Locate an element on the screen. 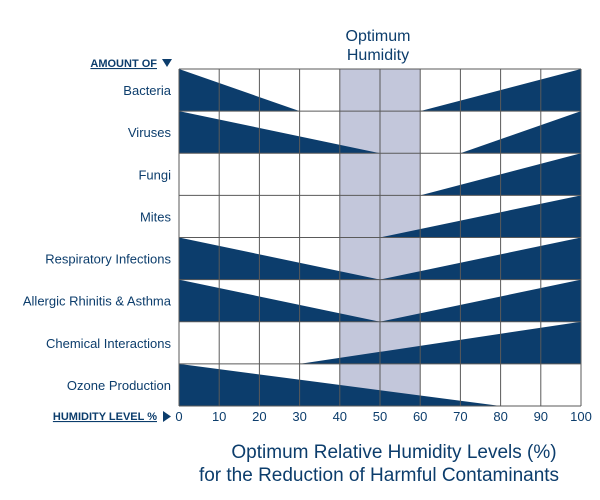 This screenshot has height=500, width=600. chart-title-line1: Optimum Relative Humidity Levels (%) is located at coordinates (393, 452).